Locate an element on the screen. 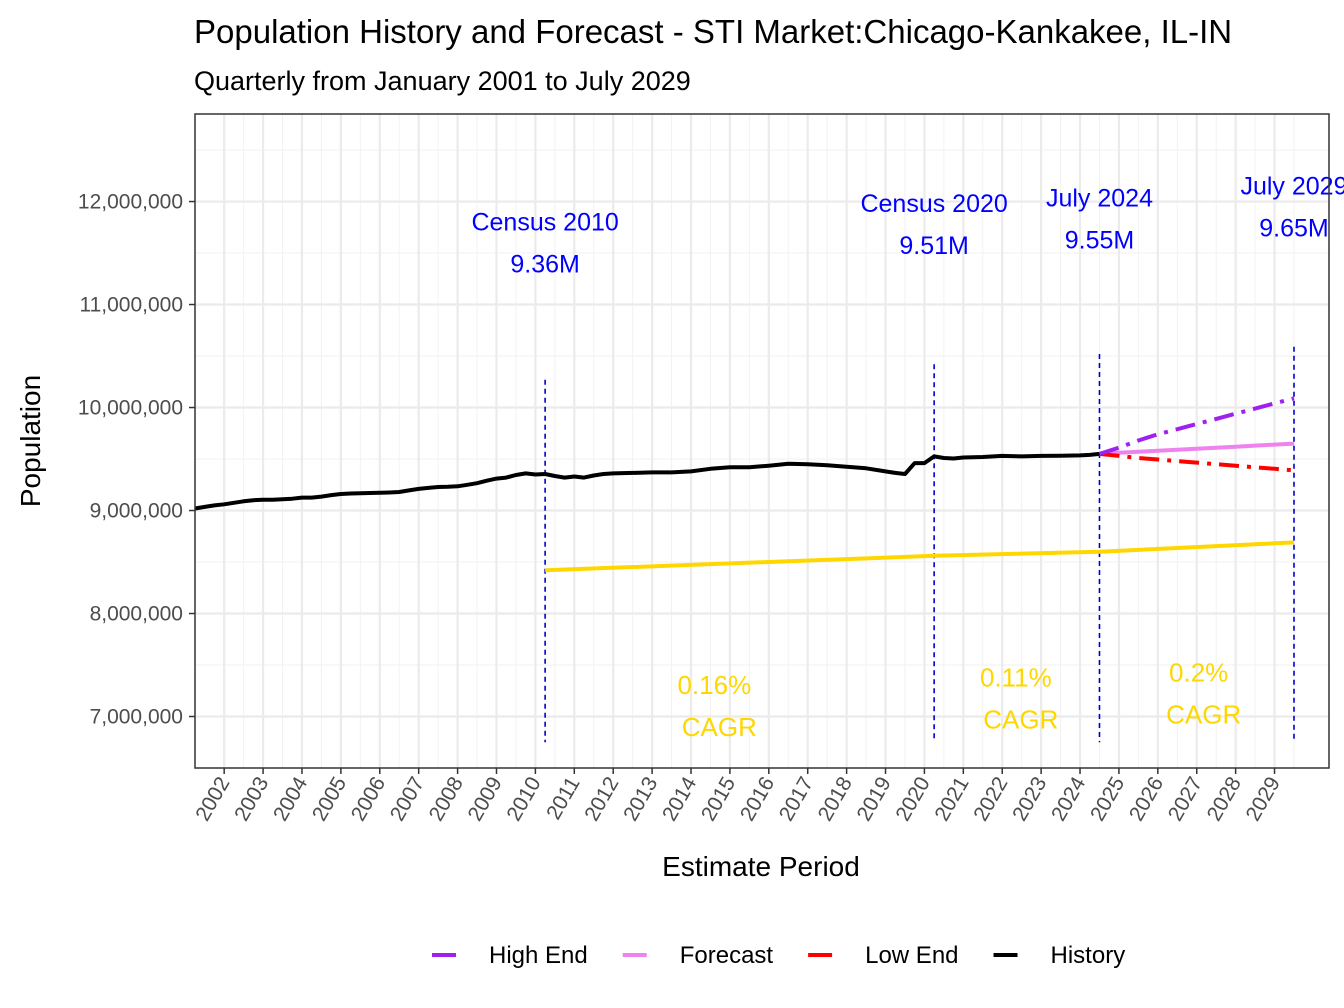 This screenshot has height=1008, width=1344. x-tick-label: 2021 is located at coordinates (951, 799).